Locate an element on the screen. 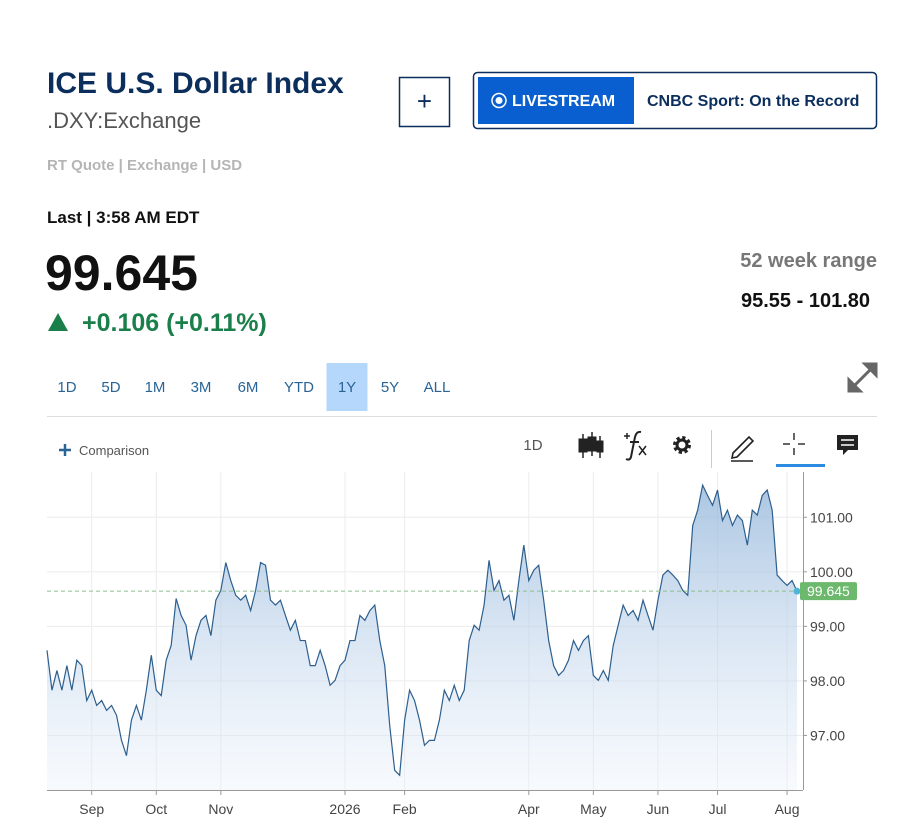  candle-icon is located at coordinates (591, 445).